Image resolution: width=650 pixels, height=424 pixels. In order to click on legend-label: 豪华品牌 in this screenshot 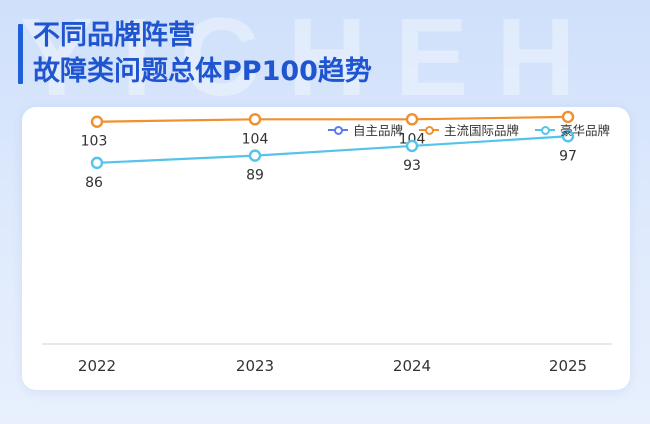, I will do `click(584, 130)`.